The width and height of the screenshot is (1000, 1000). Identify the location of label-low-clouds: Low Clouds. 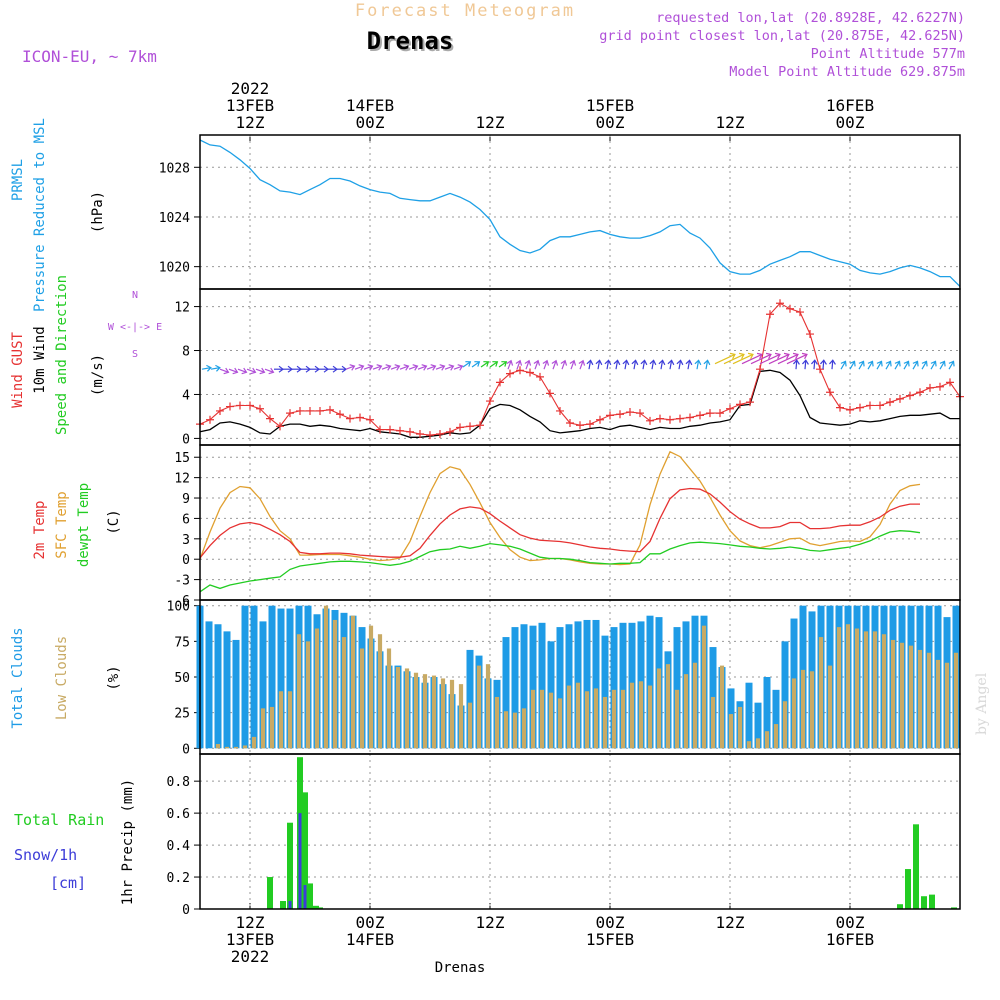
(62, 678).